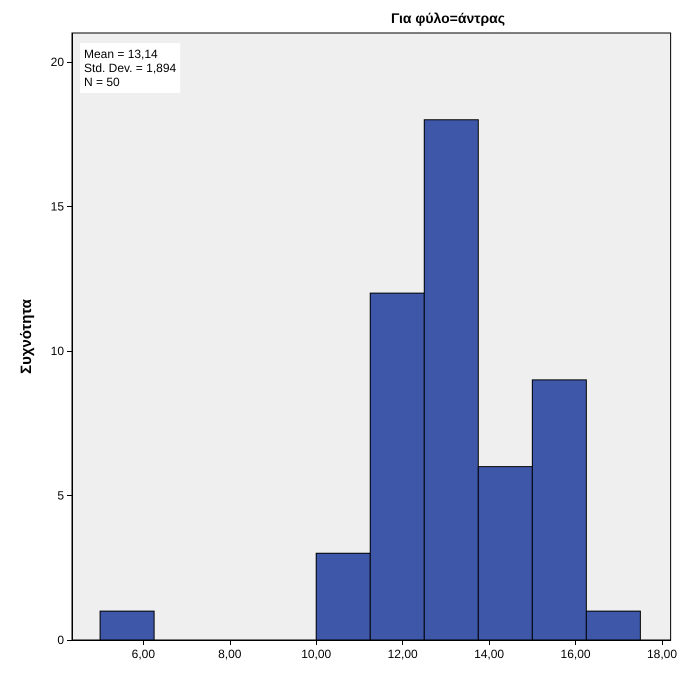  What do you see at coordinates (57, 206) in the screenshot?
I see `y-tick-label: 15` at bounding box center [57, 206].